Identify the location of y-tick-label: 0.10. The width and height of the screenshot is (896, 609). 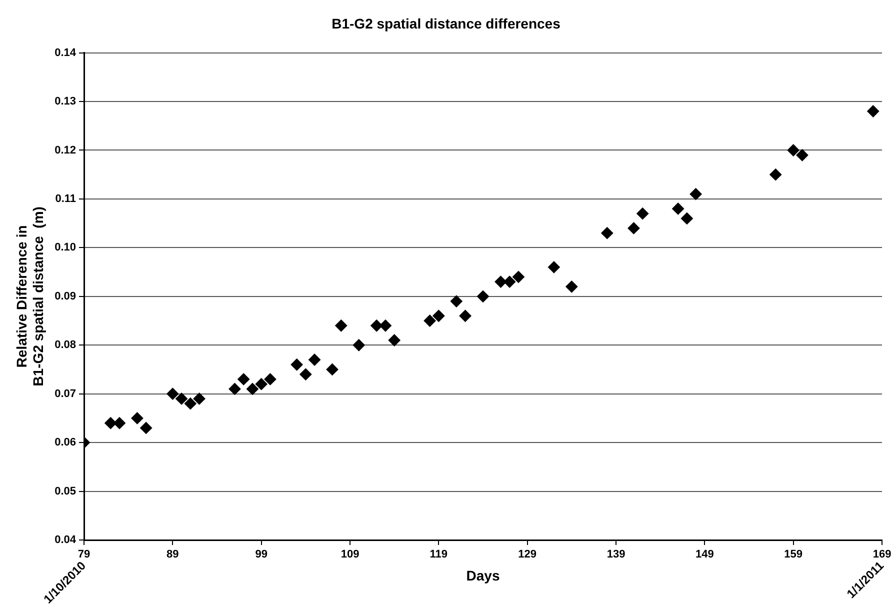
(65, 248).